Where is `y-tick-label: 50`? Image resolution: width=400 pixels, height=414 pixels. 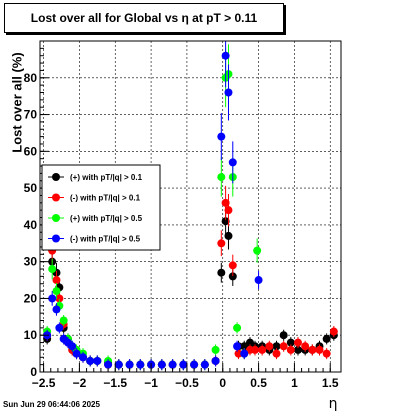 y-tick-label: 50 is located at coordinates (31, 188).